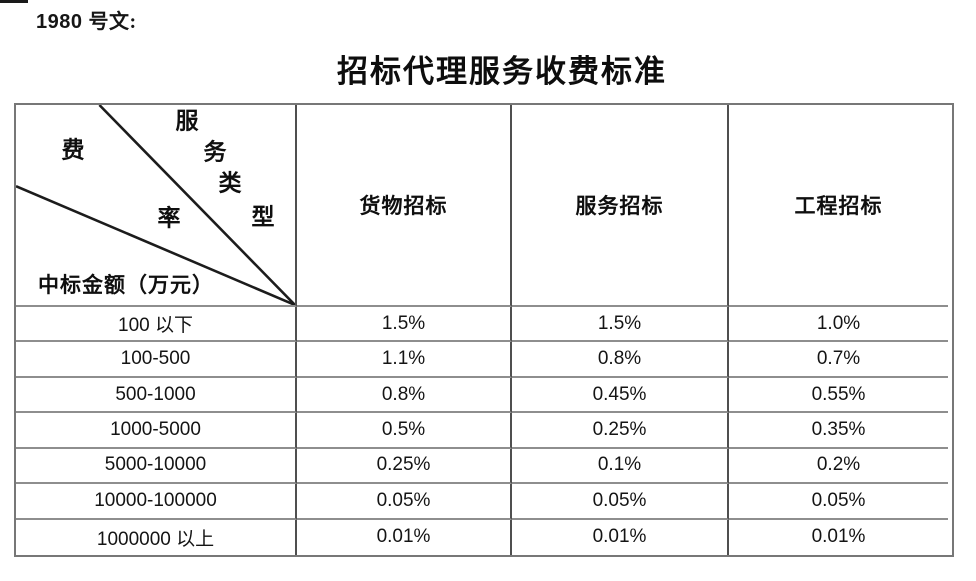 The height and width of the screenshot is (581, 976). Describe the element at coordinates (620, 395) in the screenshot. I see `rate-value: 0.45%` at that location.